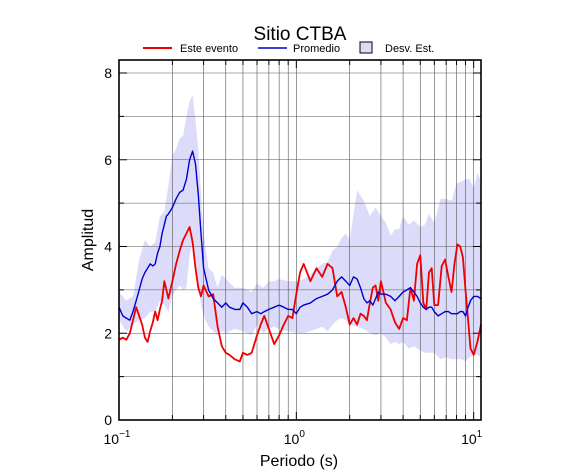 The height and width of the screenshot is (475, 586). Describe the element at coordinates (209, 49) in the screenshot. I see `legend-label-este-evento: Este evento` at that location.